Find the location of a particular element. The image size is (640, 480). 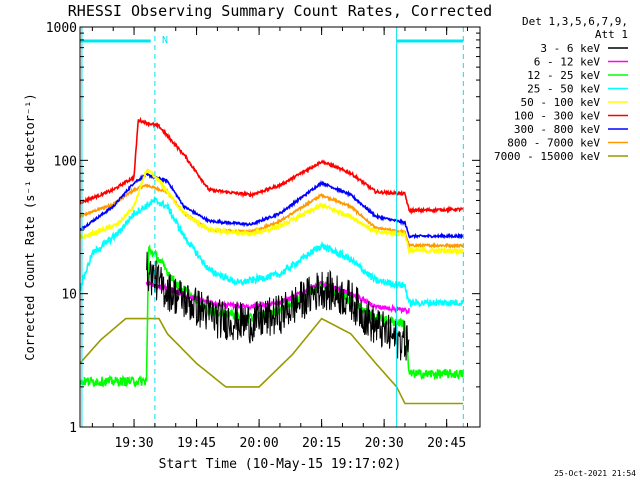

legend-label: 25 - 50 keV is located at coordinates (563, 89).